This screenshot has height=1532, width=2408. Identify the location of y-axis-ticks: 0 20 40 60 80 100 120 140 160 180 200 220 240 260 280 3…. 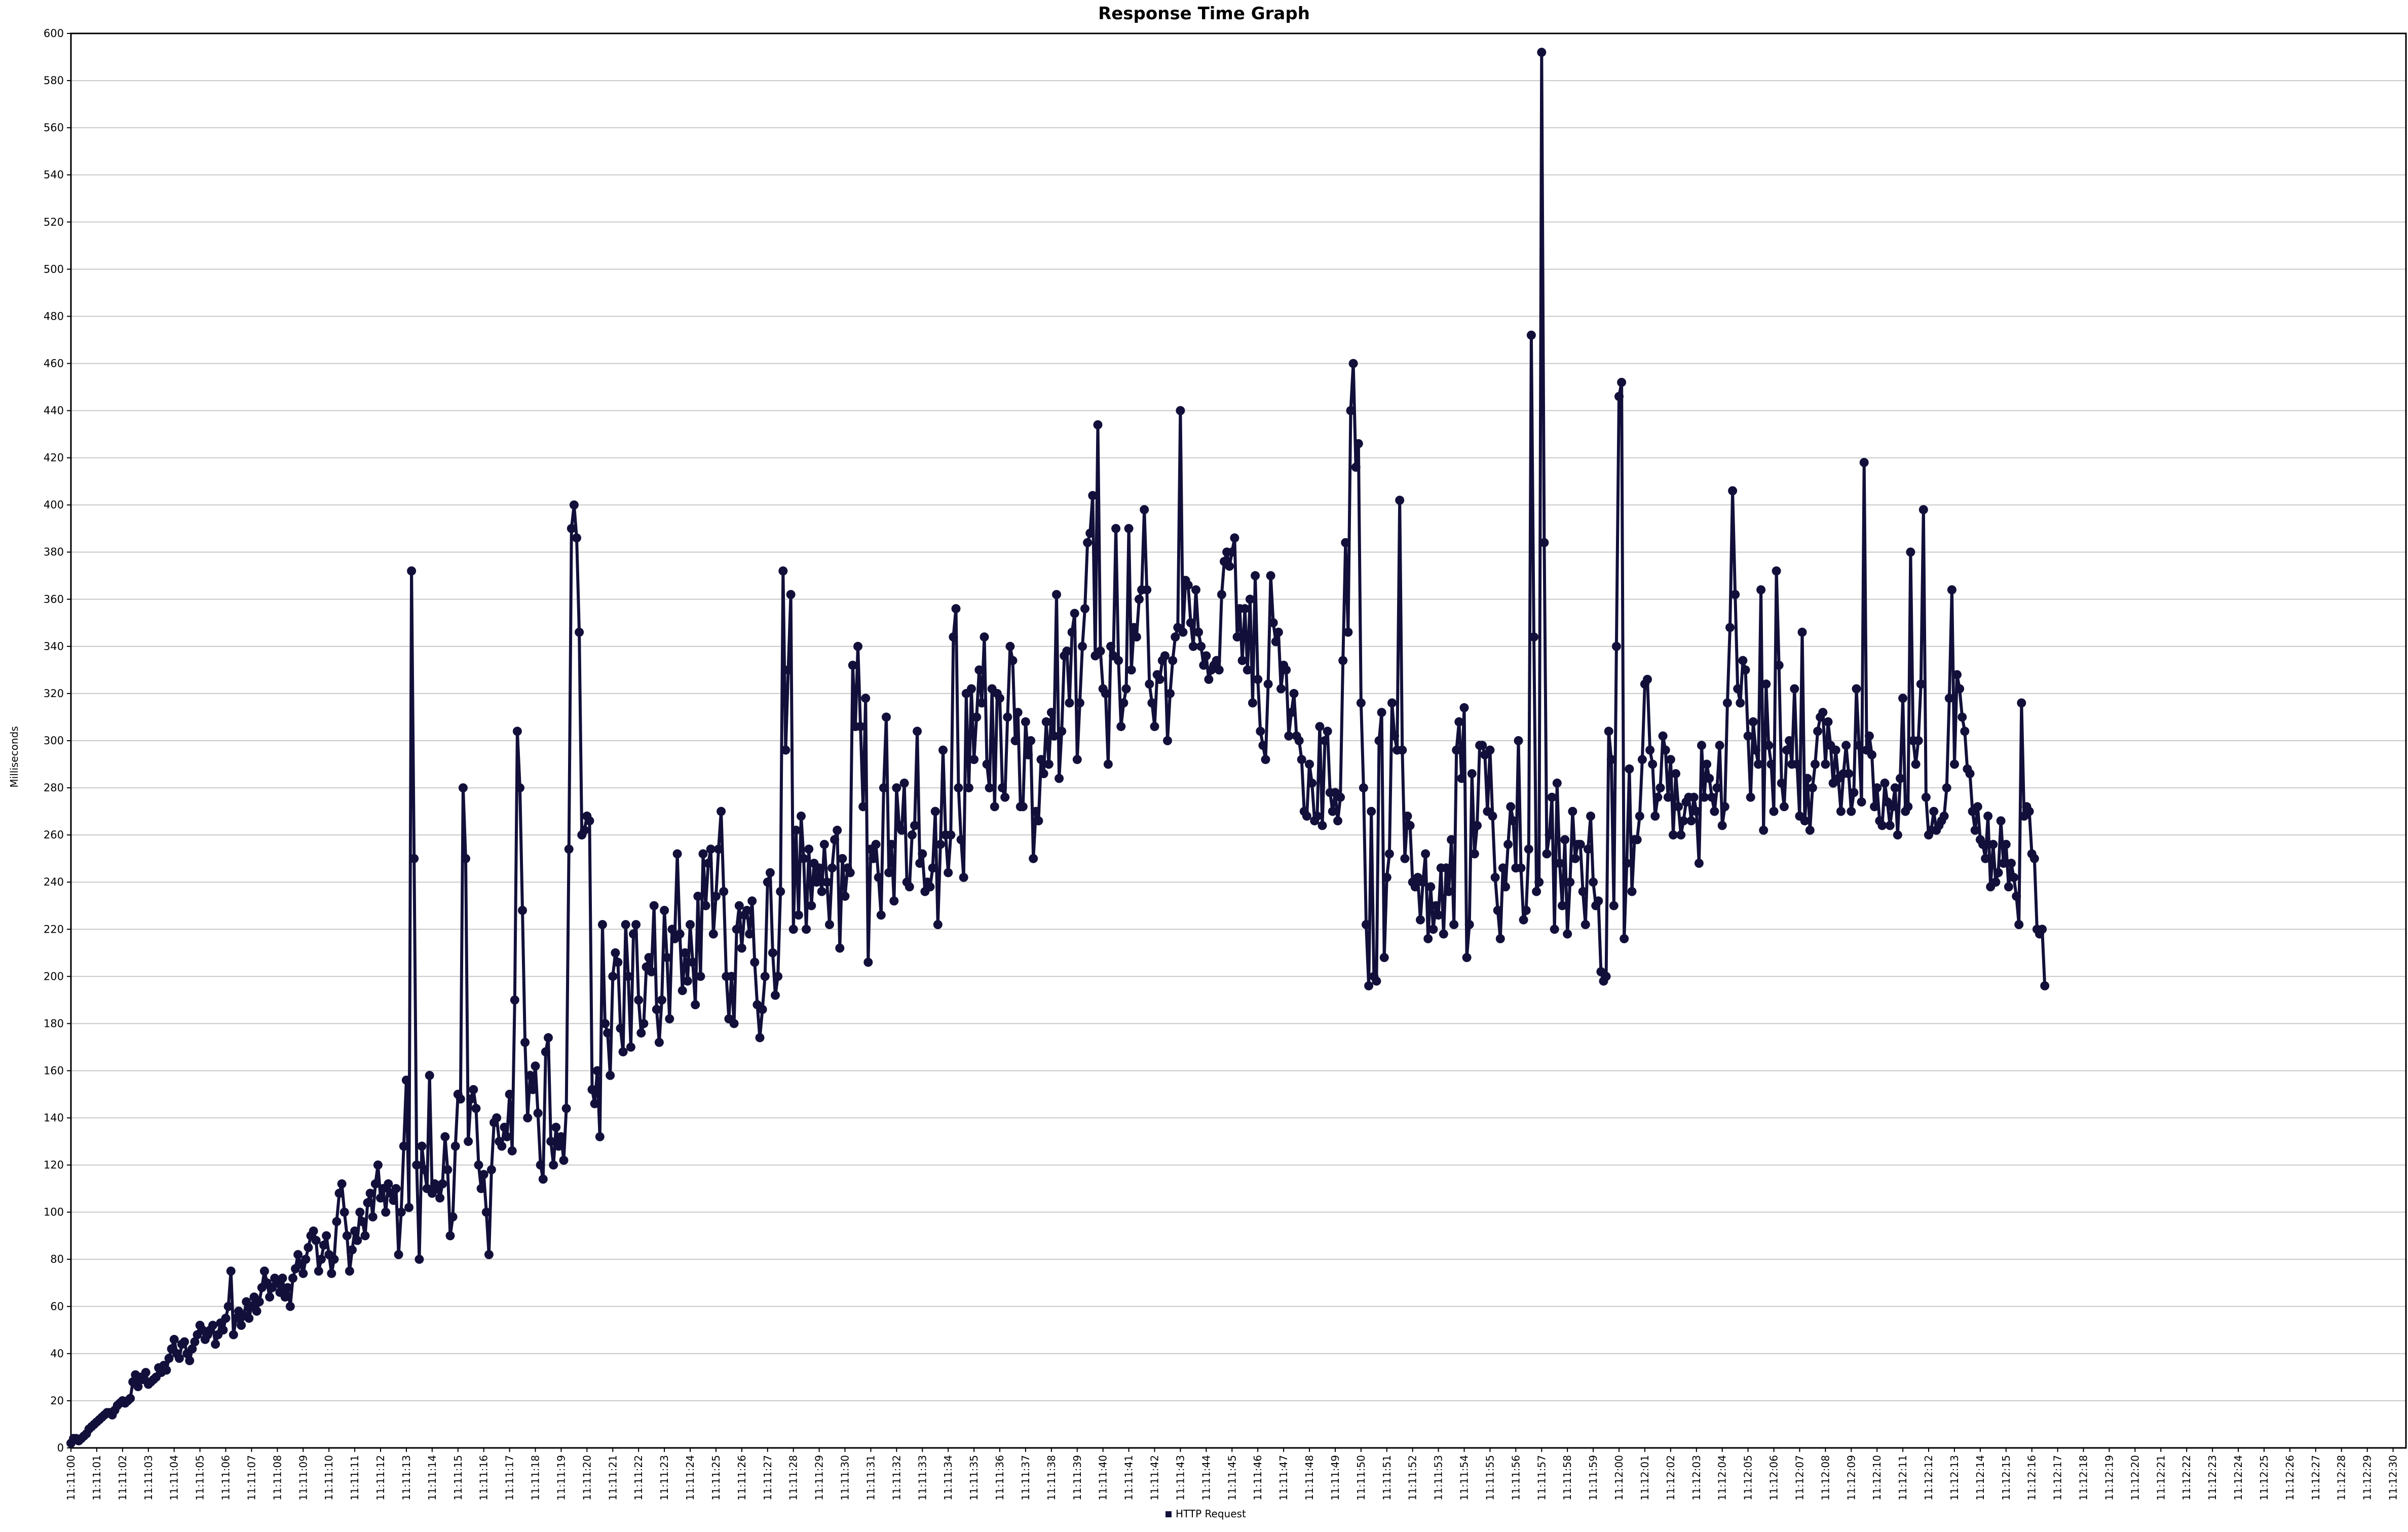
(57, 740).